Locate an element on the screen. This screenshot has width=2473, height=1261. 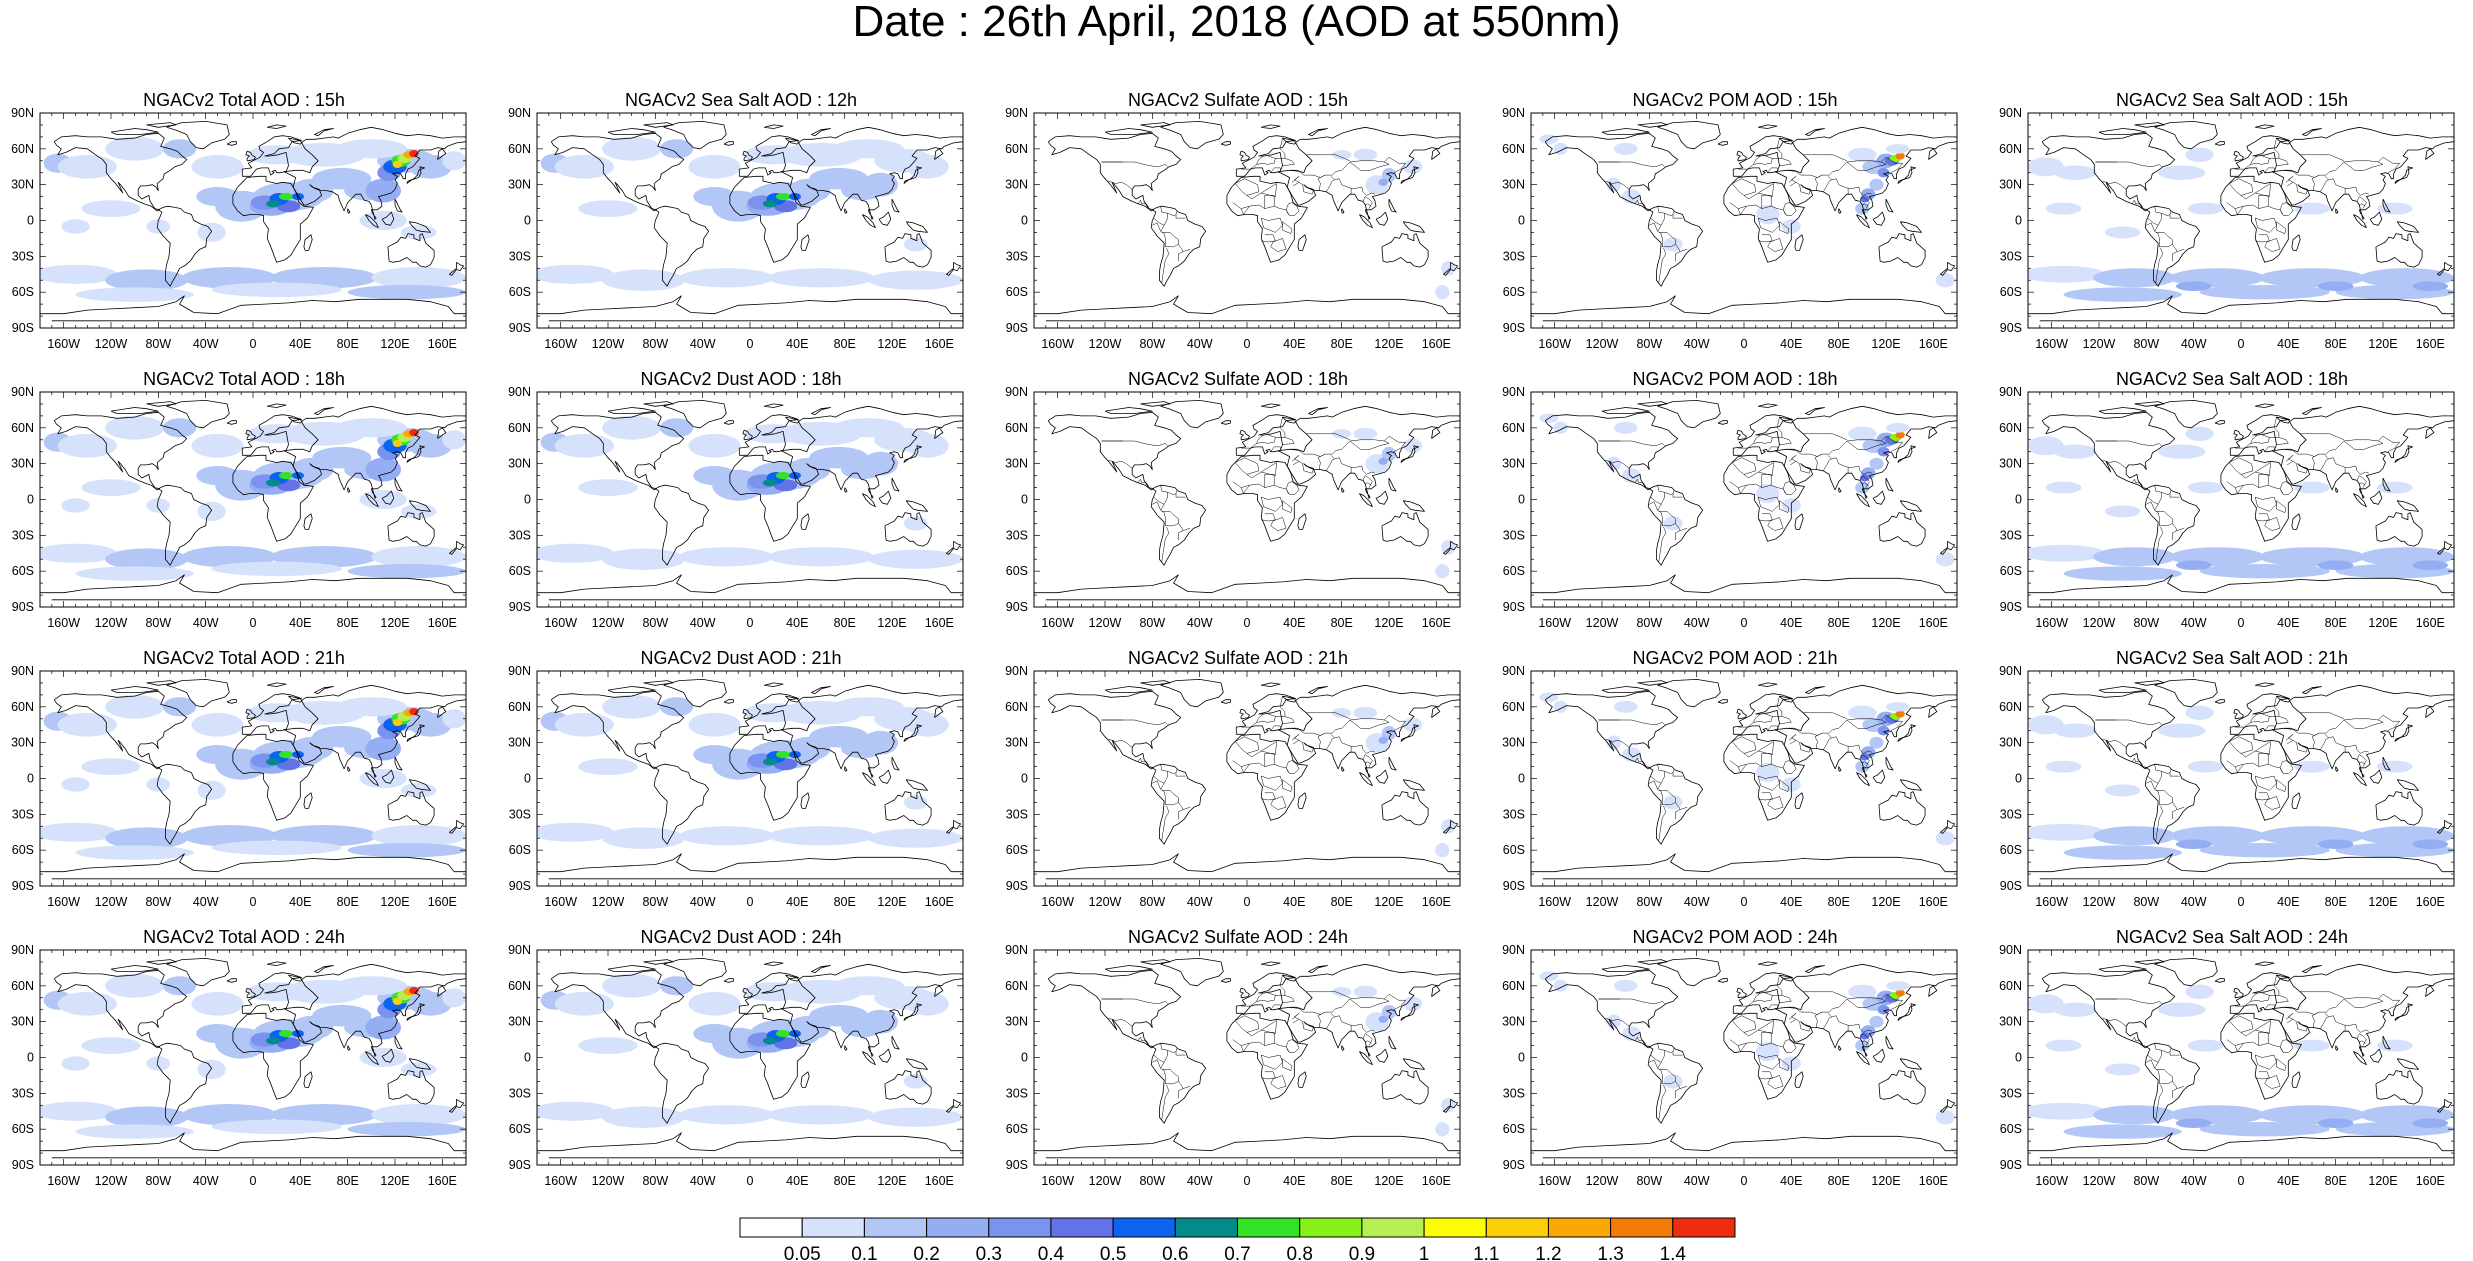
aod-field is located at coordinates (1747, 490).